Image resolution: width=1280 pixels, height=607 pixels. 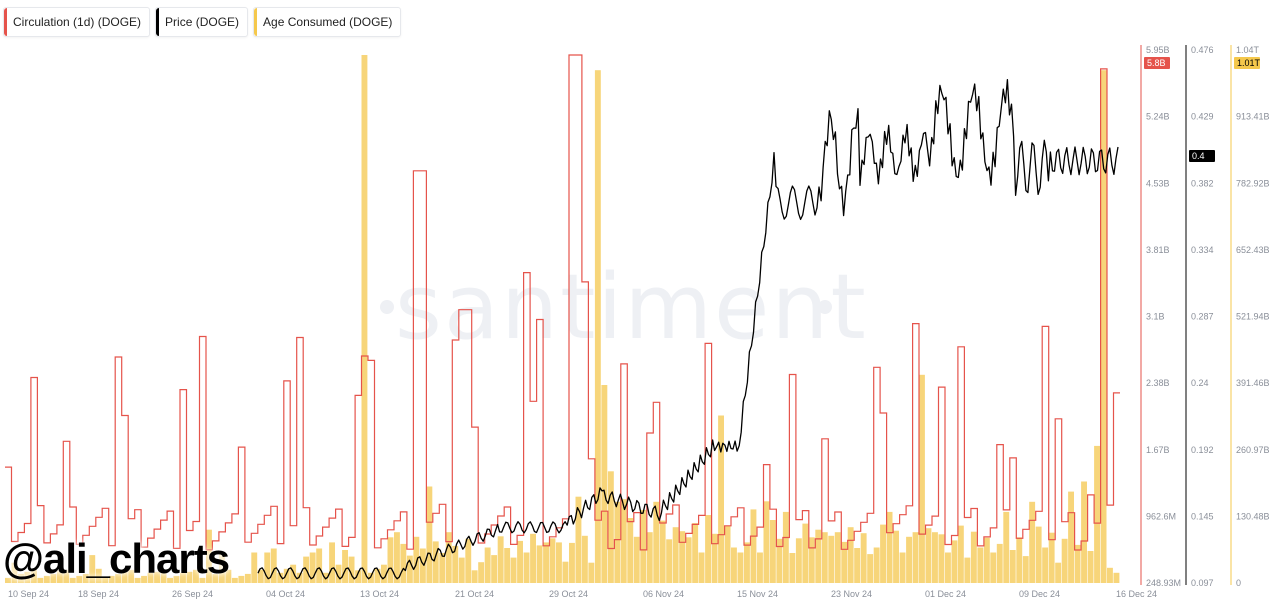 I want to click on legend-swatch-age-consumed, so click(x=256, y=22).